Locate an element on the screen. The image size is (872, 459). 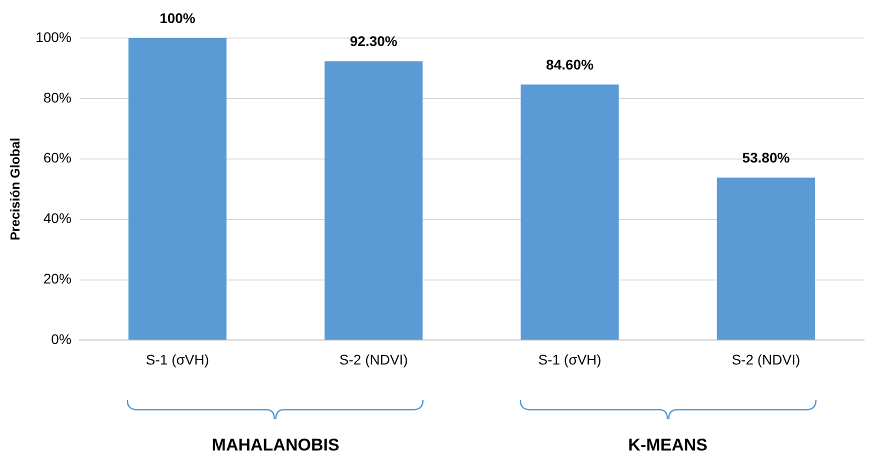
data-label: 92.30% is located at coordinates (374, 41).